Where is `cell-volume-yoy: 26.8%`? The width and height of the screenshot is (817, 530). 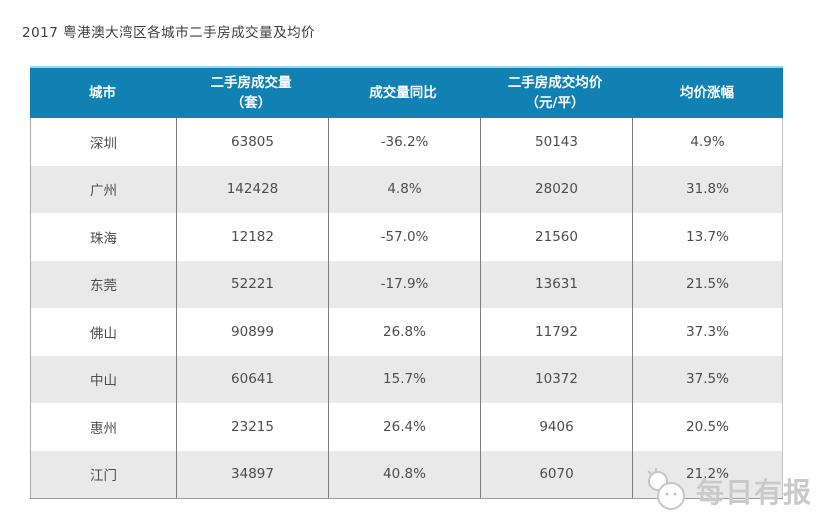
cell-volume-yoy: 26.8% is located at coordinates (404, 332).